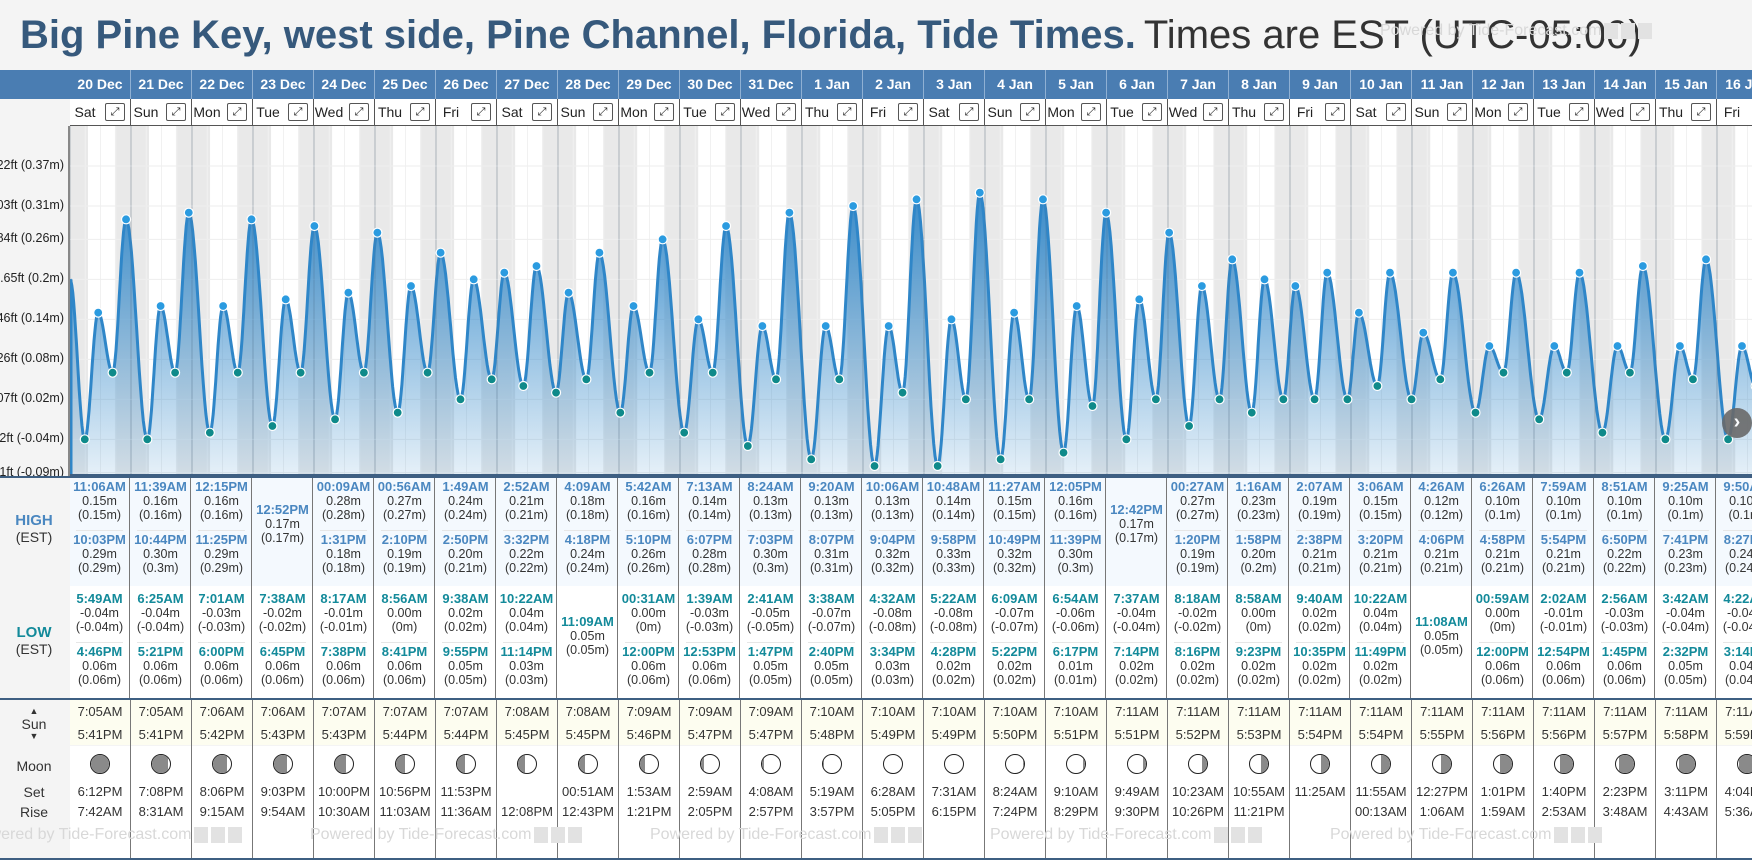  Describe the element at coordinates (1737, 598) in the screenshot. I see `tide-time: 4:22AM` at that location.